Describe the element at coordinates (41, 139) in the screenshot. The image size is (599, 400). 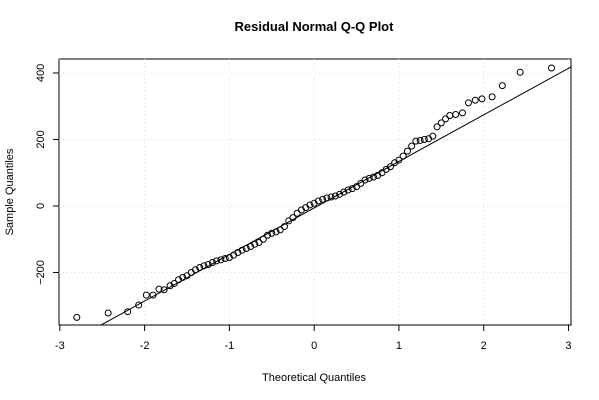
I see `y-tick-label: 200` at that location.